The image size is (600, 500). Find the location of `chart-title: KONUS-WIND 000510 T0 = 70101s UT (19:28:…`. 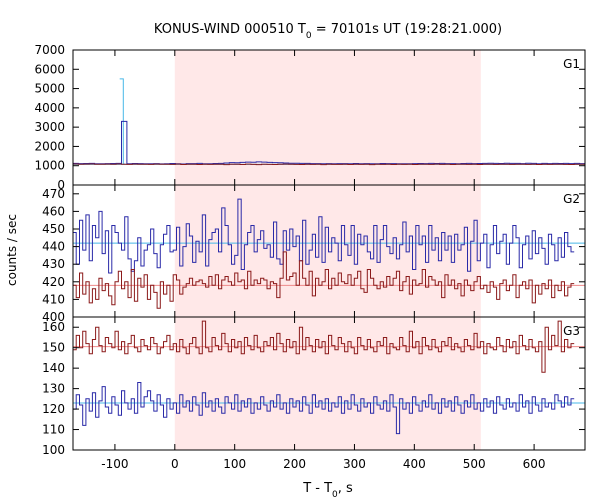

chart-title: KONUS-WIND 000510 T0 = 70101s UT (19:28:… is located at coordinates (328, 31).